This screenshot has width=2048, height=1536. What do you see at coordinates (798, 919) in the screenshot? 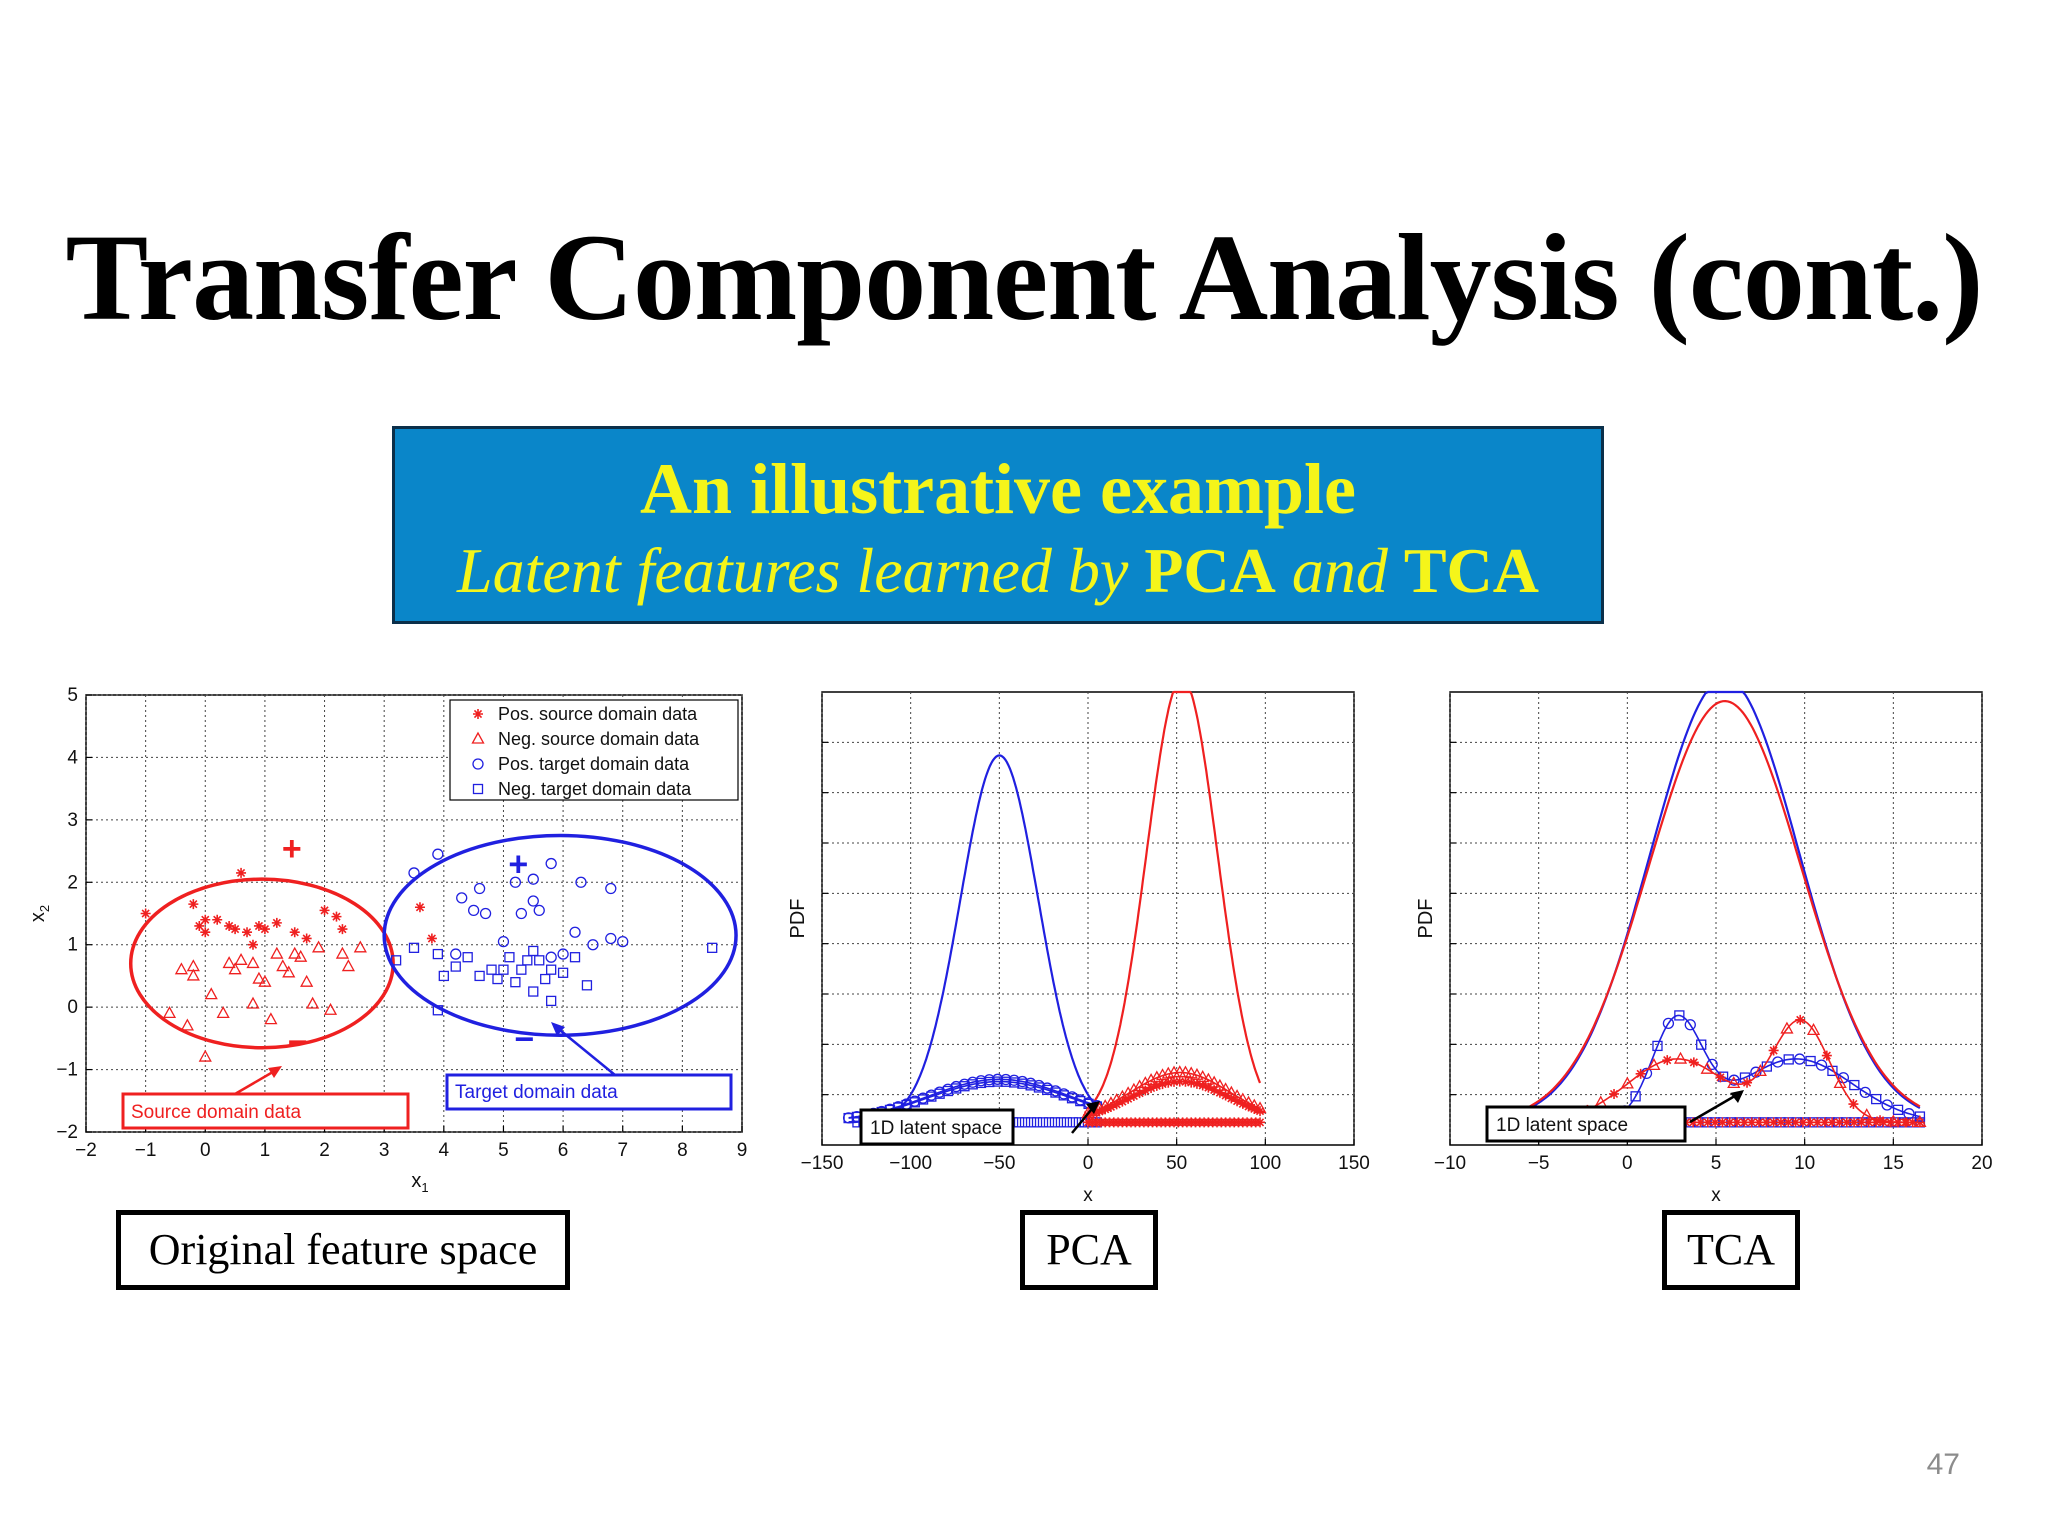
I see `y-axis-label: PDF` at bounding box center [798, 919].